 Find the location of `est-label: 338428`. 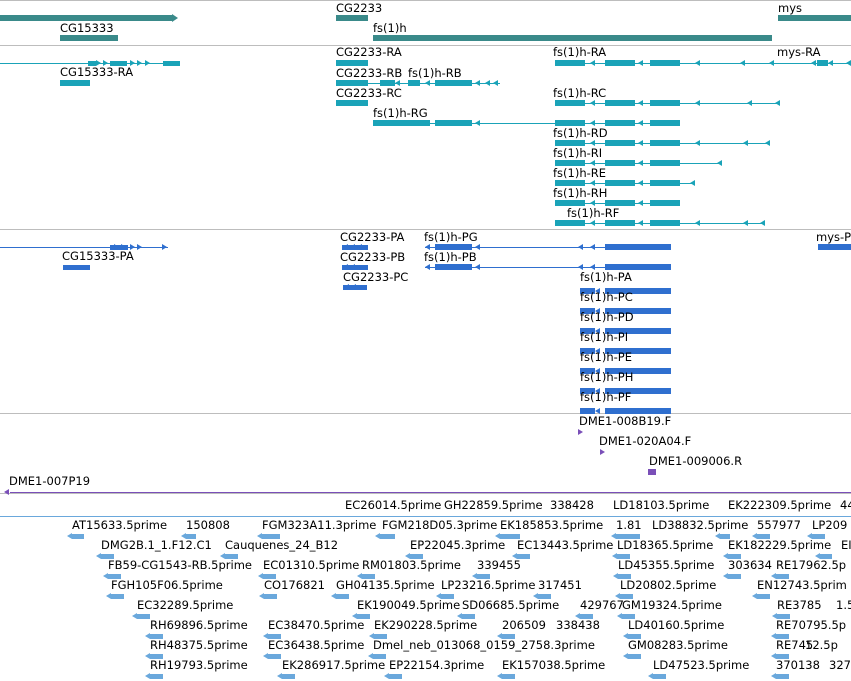

est-label: 338428 is located at coordinates (572, 505).